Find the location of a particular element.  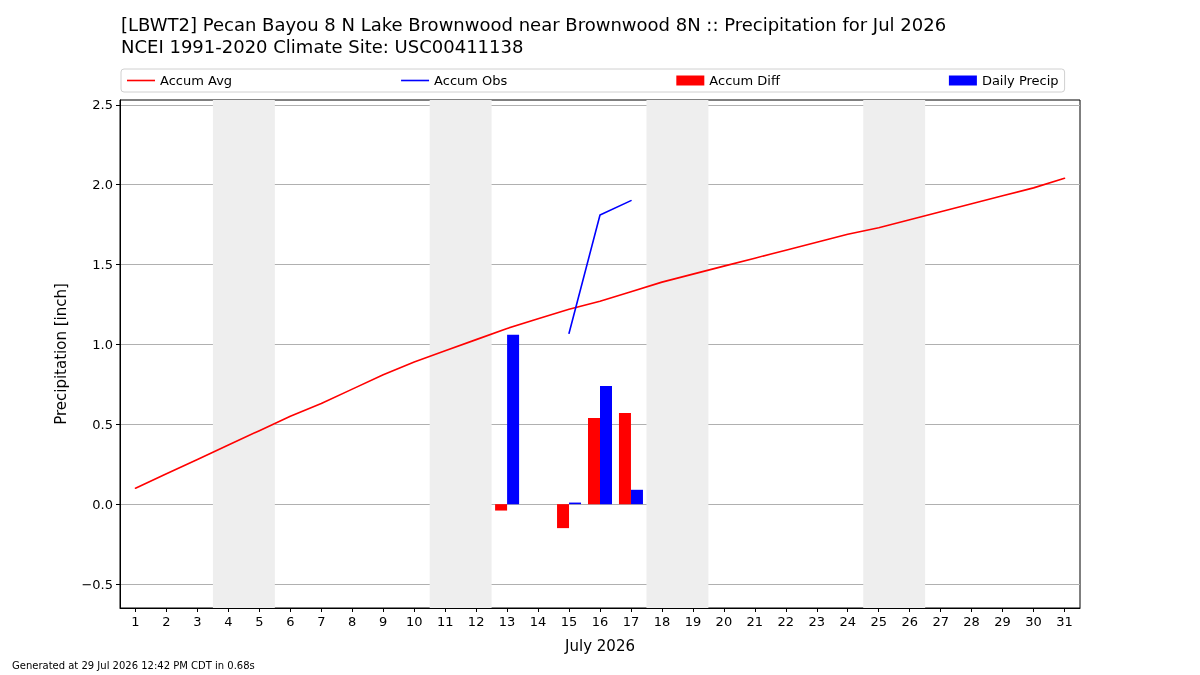

x-tick-label: 6 is located at coordinates (290, 621).